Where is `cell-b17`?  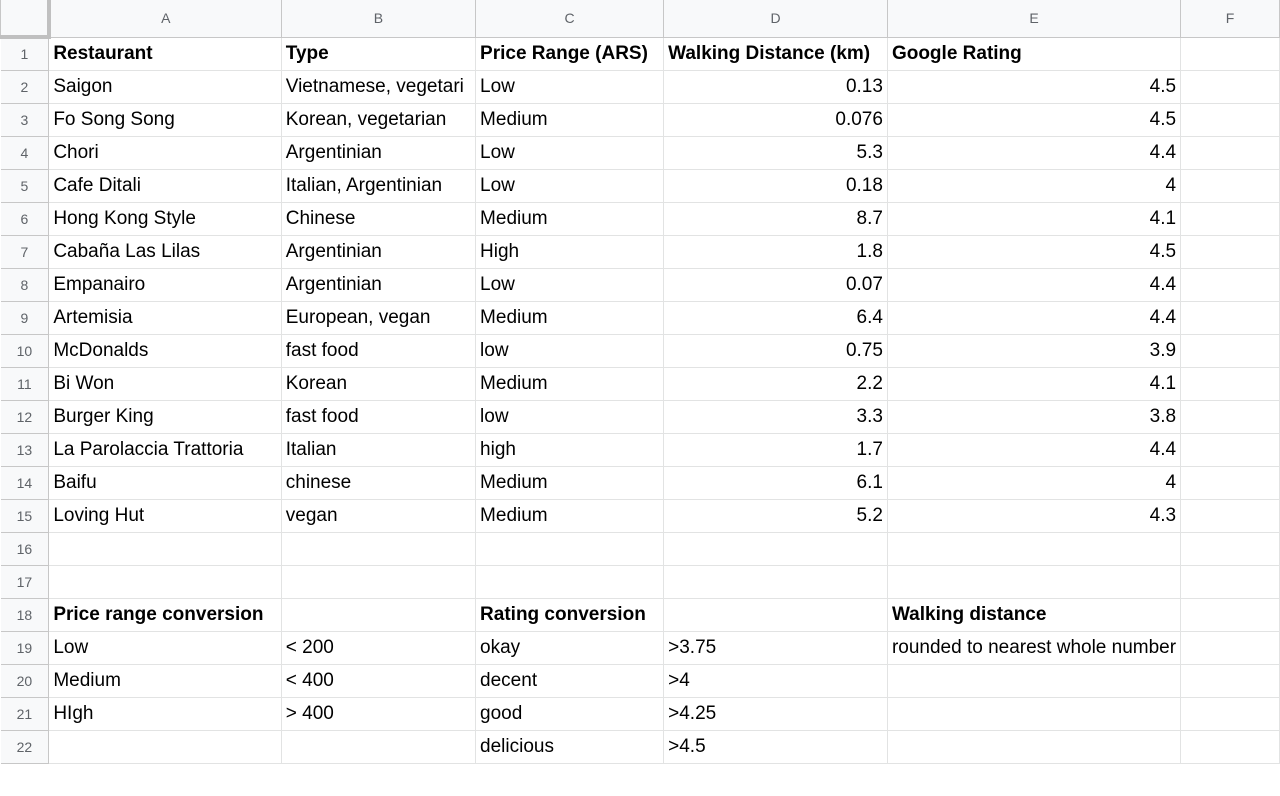
cell-b17 is located at coordinates (378, 581).